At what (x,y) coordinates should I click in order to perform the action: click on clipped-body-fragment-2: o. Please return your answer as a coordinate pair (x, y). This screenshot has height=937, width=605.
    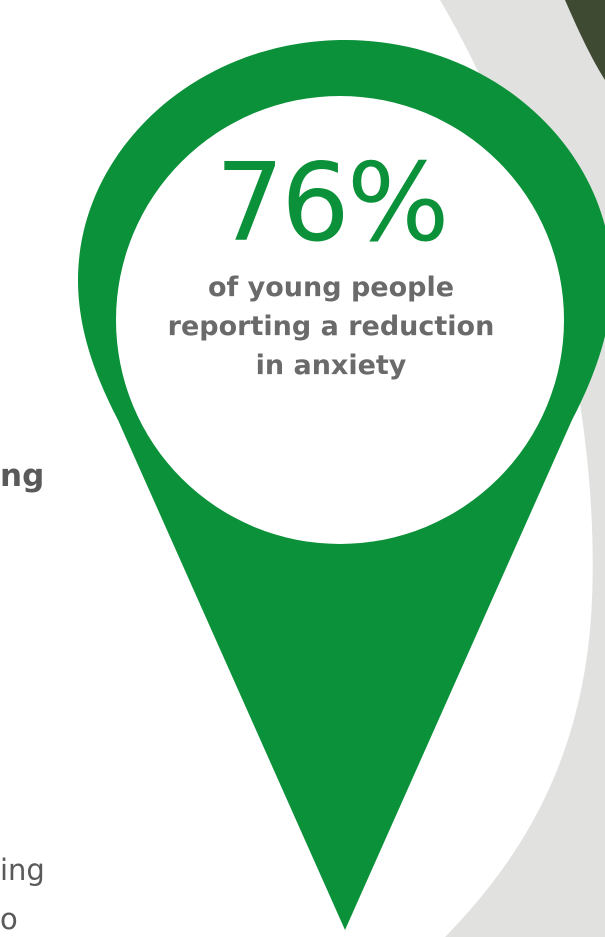
    Looking at the image, I should click on (9, 919).